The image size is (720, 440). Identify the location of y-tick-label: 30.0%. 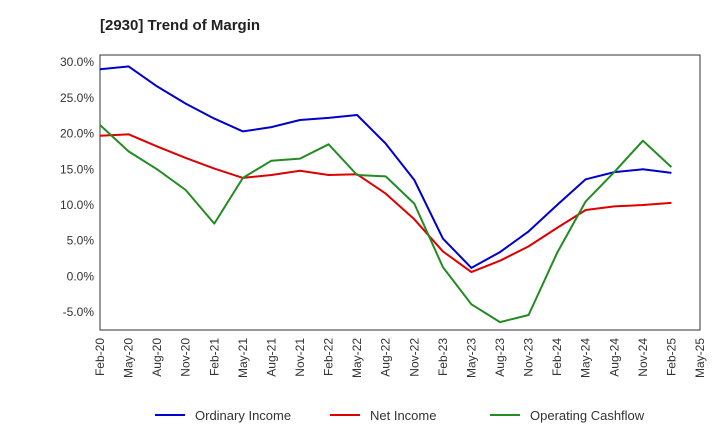
(77, 62).